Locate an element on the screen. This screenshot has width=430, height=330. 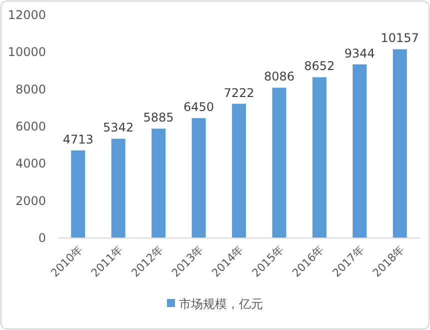
data-label: 10157 is located at coordinates (399, 38).